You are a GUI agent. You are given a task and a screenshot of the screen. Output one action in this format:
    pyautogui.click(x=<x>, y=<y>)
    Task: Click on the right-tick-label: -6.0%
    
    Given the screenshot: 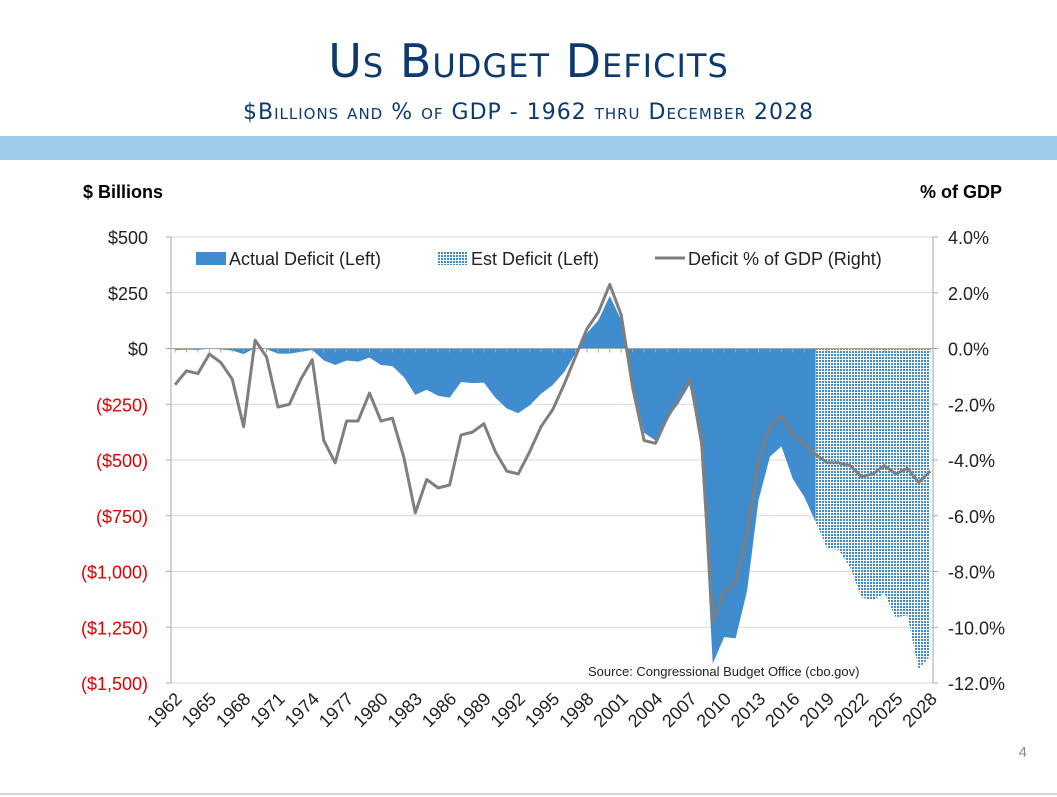 What is the action you would take?
    pyautogui.click(x=971, y=517)
    